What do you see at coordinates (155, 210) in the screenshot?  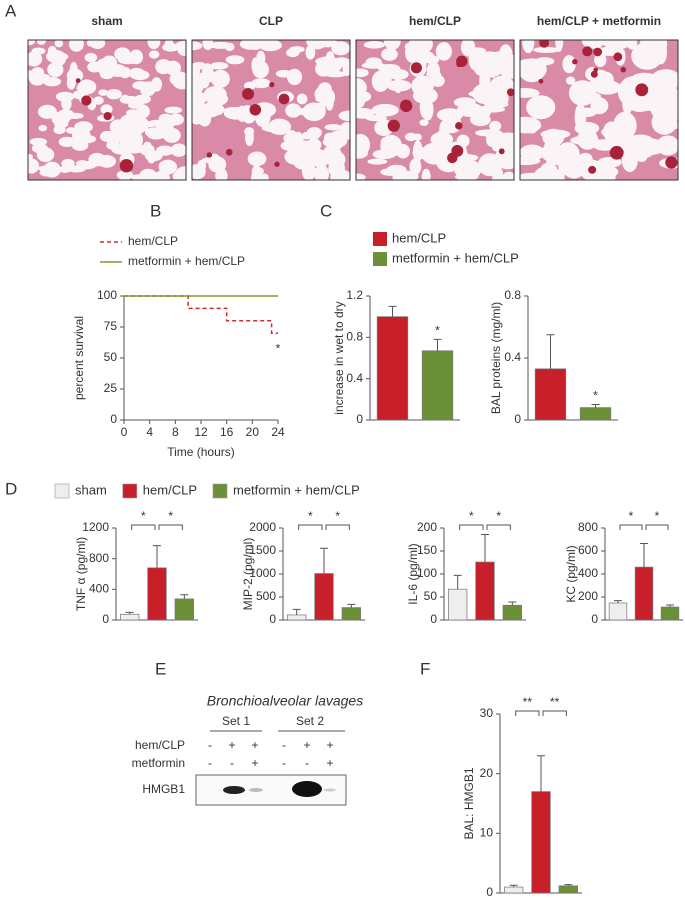 I see `panel-letter: B` at bounding box center [155, 210].